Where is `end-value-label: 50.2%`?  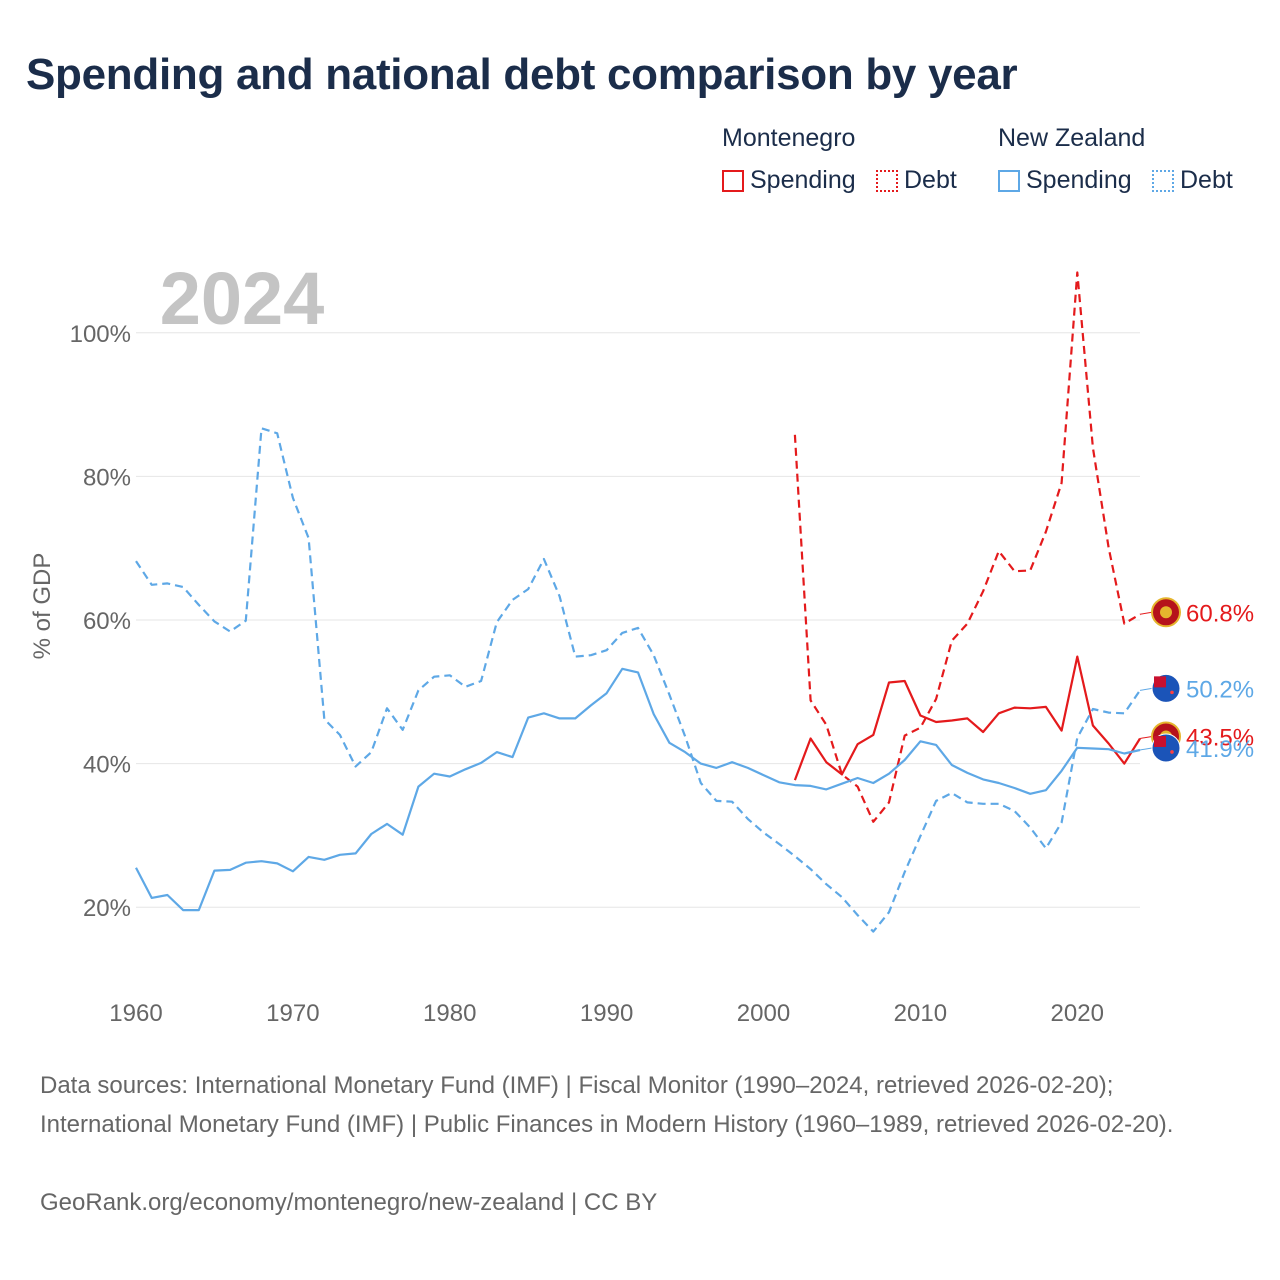
end-value-label: 50.2% is located at coordinates (1220, 689).